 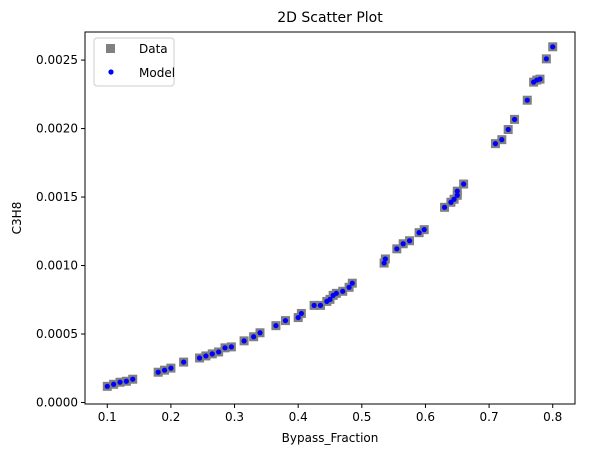 I want to click on x-axis-label: Bypass_Fraction, so click(x=330, y=438).